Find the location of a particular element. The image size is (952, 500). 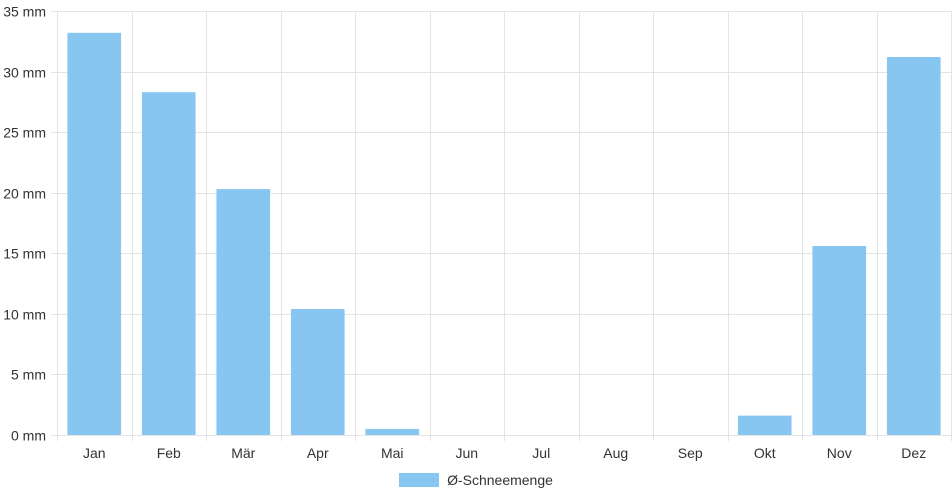

bar-mär is located at coordinates (243, 312).